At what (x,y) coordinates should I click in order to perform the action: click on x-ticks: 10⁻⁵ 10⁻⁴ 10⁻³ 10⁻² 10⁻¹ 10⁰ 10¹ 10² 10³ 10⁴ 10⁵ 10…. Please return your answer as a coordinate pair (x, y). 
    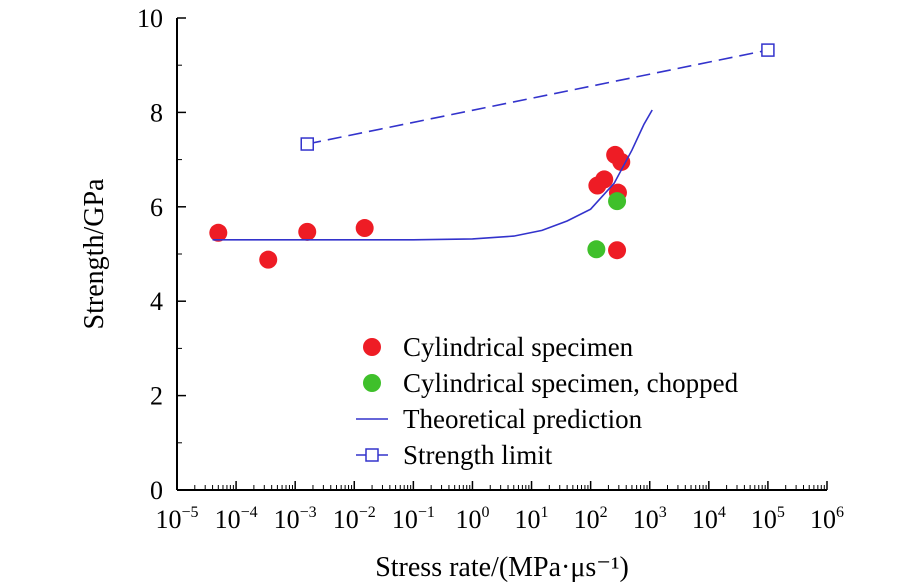
    Looking at the image, I should click on (499, 507).